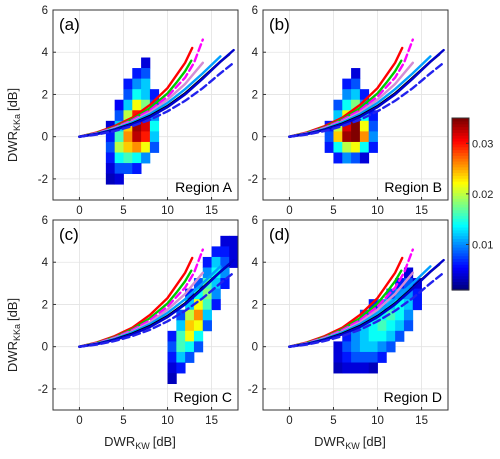  What do you see at coordinates (17, 332) in the screenshot?
I see `y-label-sub-bottom: KKa` at bounding box center [17, 332].